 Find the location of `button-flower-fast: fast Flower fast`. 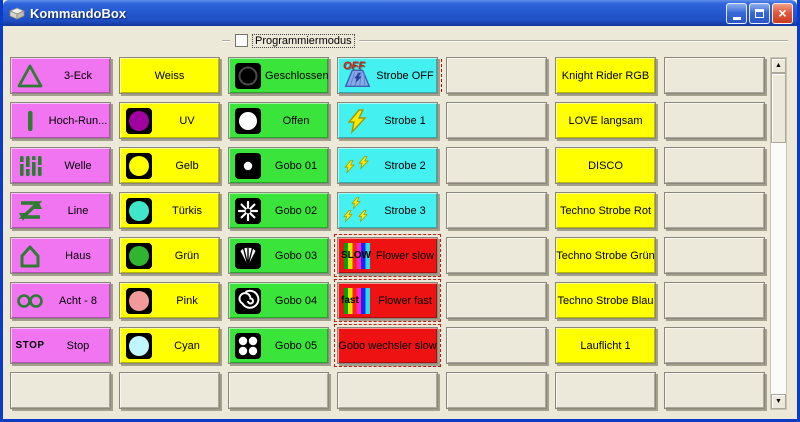

button-flower-fast: fast Flower fast is located at coordinates (387, 300).